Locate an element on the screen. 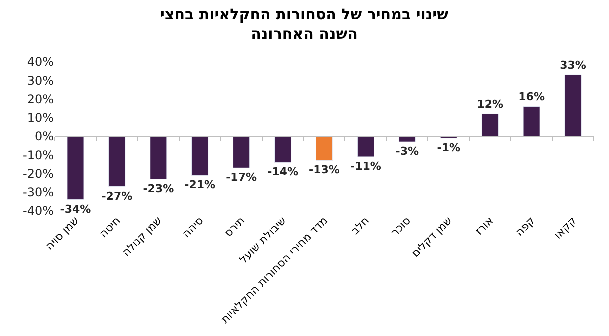 The image size is (609, 336). x-tick-label: סיהה is located at coordinates (193, 227).